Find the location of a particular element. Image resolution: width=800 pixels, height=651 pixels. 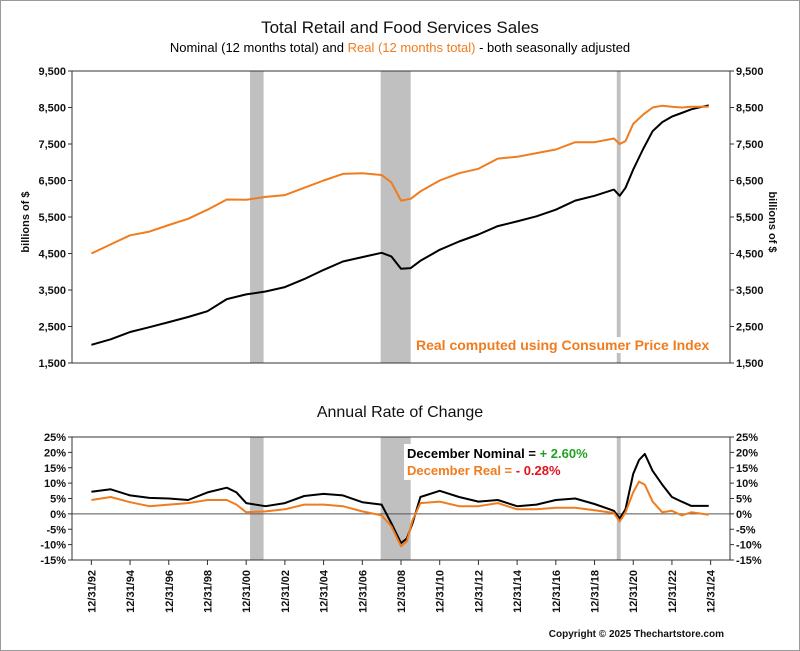

x-tick-label: 12/31/22 is located at coordinates (673, 591).